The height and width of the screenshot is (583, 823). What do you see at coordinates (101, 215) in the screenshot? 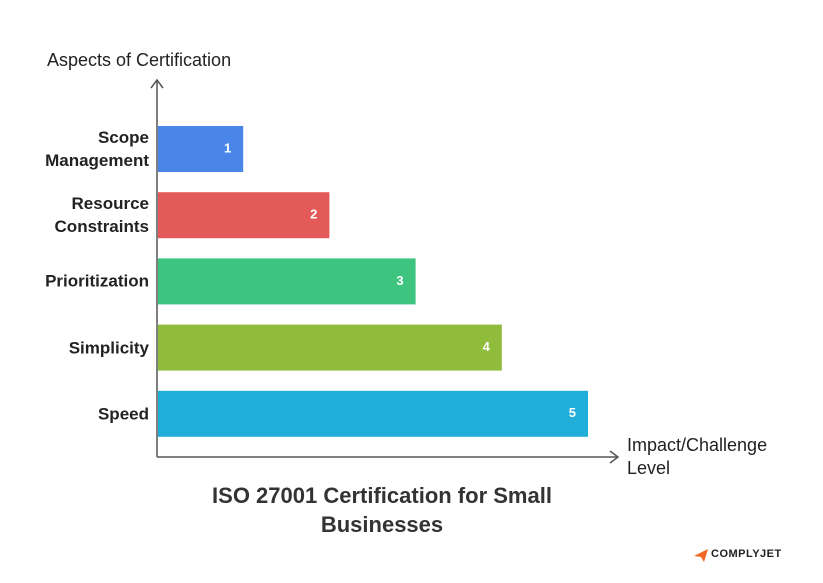
I see `category-label: Resource Constraints` at bounding box center [101, 215].